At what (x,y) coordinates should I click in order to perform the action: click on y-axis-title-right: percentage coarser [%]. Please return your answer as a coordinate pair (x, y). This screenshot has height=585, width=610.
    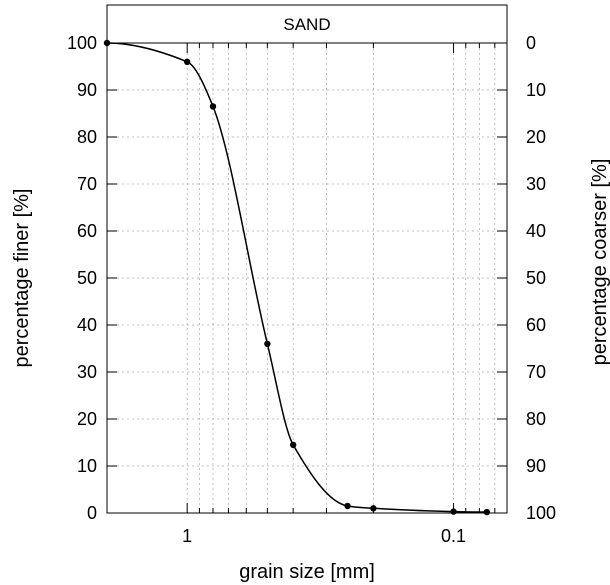
    Looking at the image, I should click on (599, 262).